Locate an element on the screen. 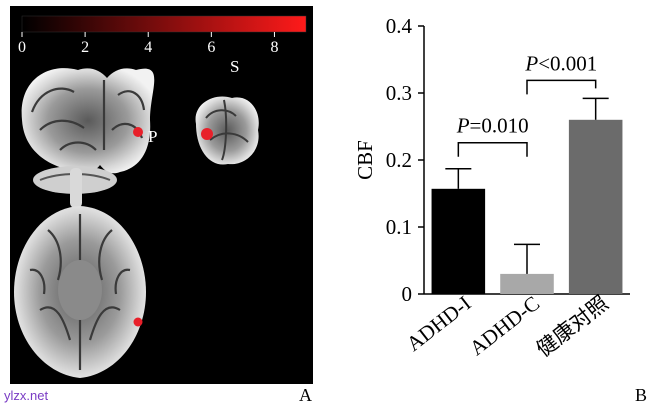 This screenshot has width=670, height=417. significance-annotations: P=0.010 P<0.001 is located at coordinates (526, 104).